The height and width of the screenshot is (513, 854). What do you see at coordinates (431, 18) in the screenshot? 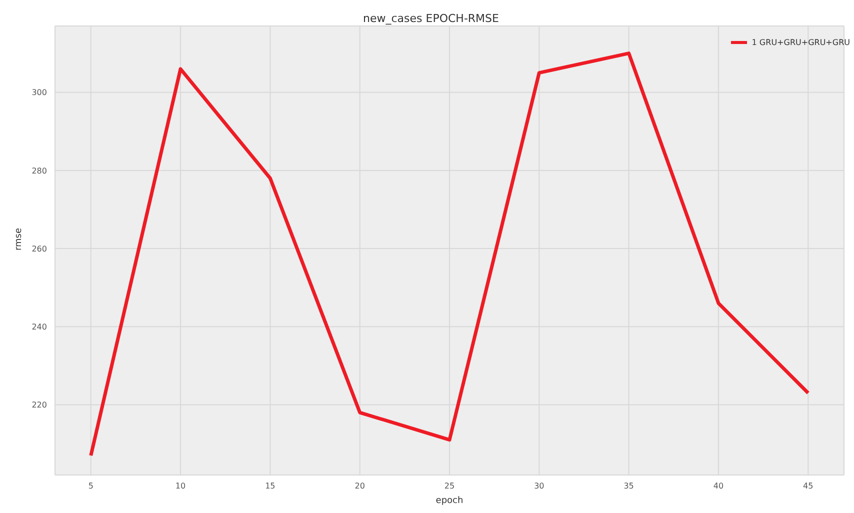
I see `chart-title: new_cases EPOCH-RMSE` at bounding box center [431, 18].